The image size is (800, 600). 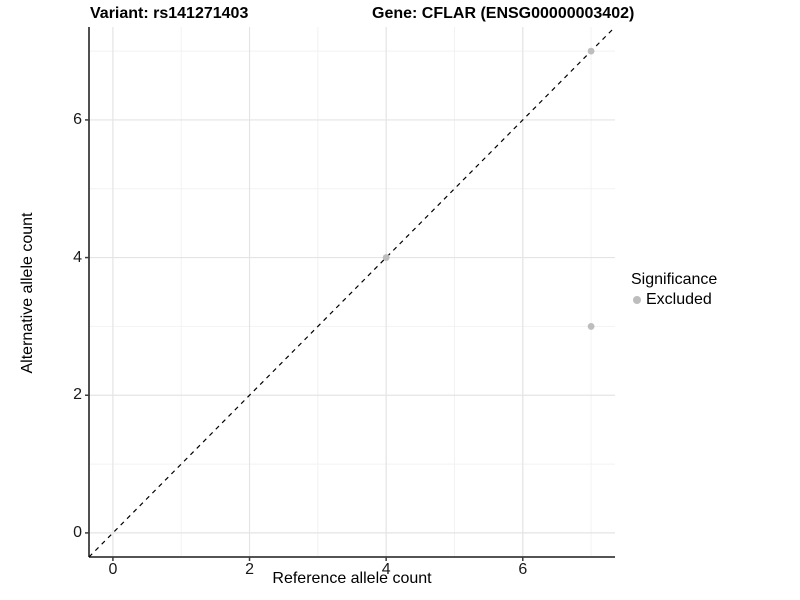 What do you see at coordinates (77, 119) in the screenshot?
I see `y-tick-label: 6` at bounding box center [77, 119].